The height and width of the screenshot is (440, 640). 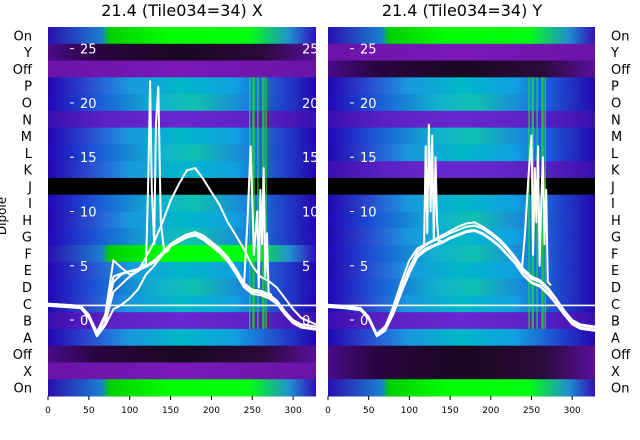 I want to click on row-label-right: Y, so click(x=614, y=53).